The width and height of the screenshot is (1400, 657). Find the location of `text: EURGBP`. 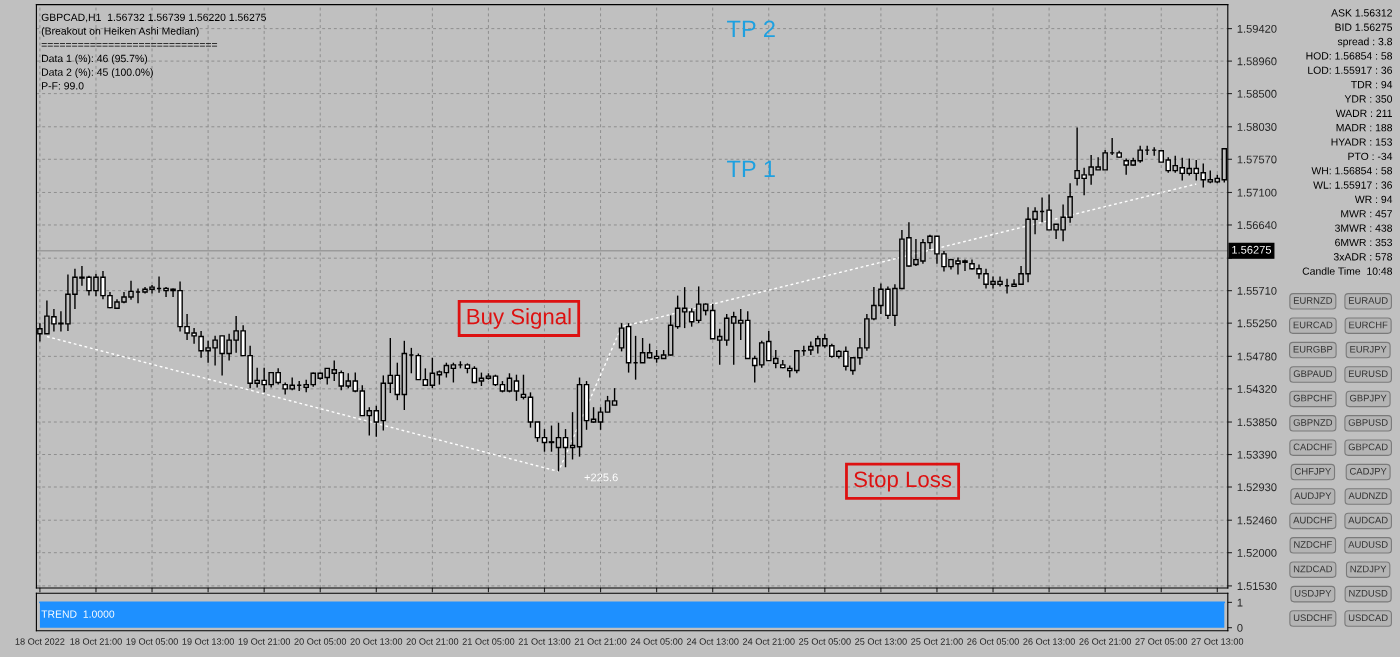

text: EURGBP is located at coordinates (1313, 349).